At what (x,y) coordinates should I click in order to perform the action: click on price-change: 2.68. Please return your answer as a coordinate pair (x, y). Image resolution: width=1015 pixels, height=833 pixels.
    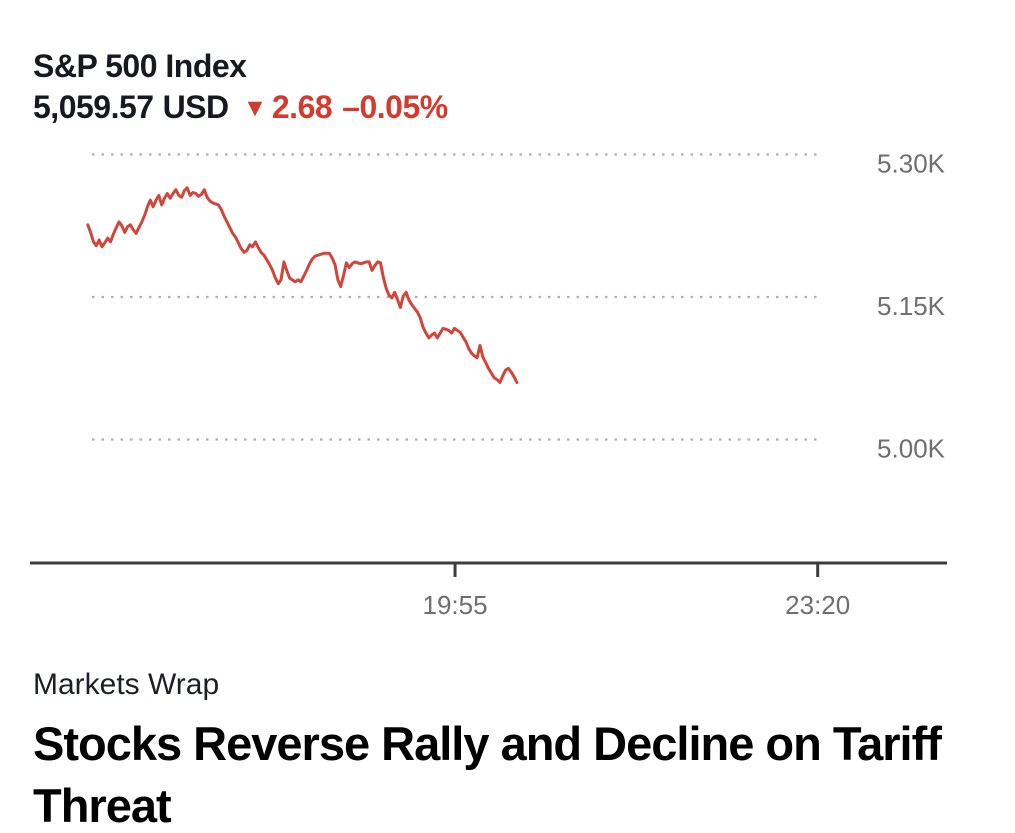
    Looking at the image, I should click on (302, 107).